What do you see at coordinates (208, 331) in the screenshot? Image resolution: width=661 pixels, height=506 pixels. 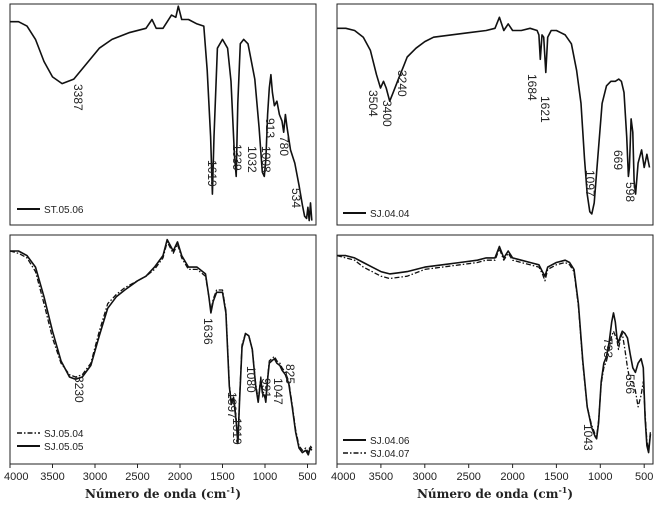 I see `peak-label: 1636` at bounding box center [208, 331].